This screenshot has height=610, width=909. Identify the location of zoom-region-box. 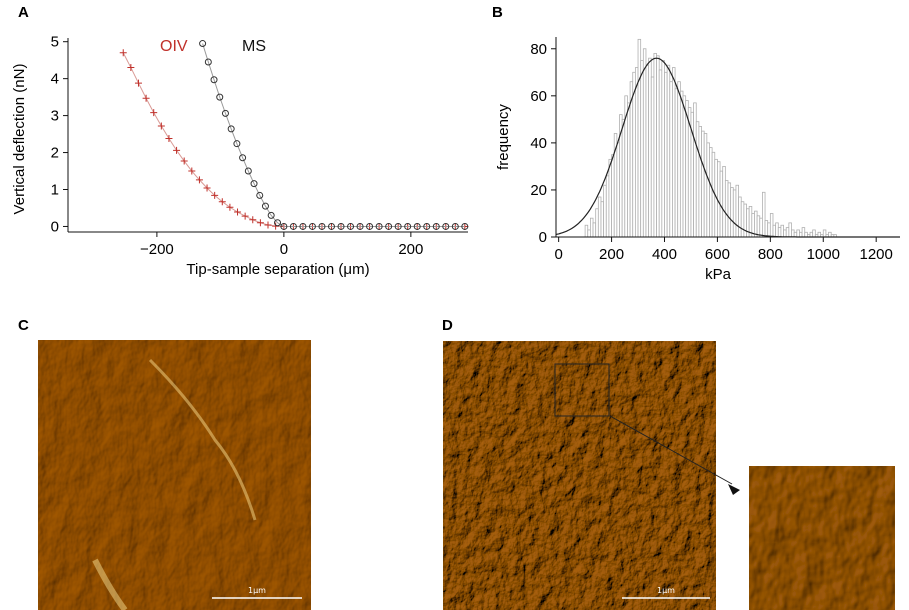
(582, 390).